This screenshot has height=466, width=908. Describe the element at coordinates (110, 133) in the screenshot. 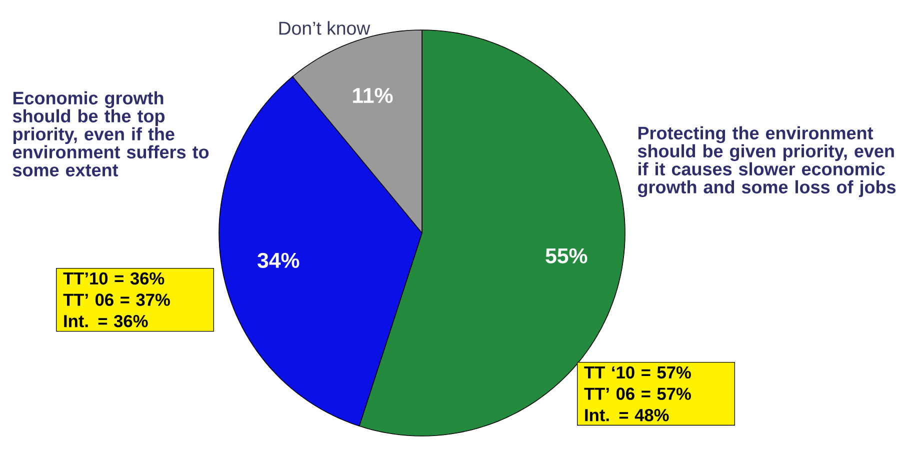

I see `slice-label: Economic growth should be the top priority, even if the environment suffers to some extent` at that location.